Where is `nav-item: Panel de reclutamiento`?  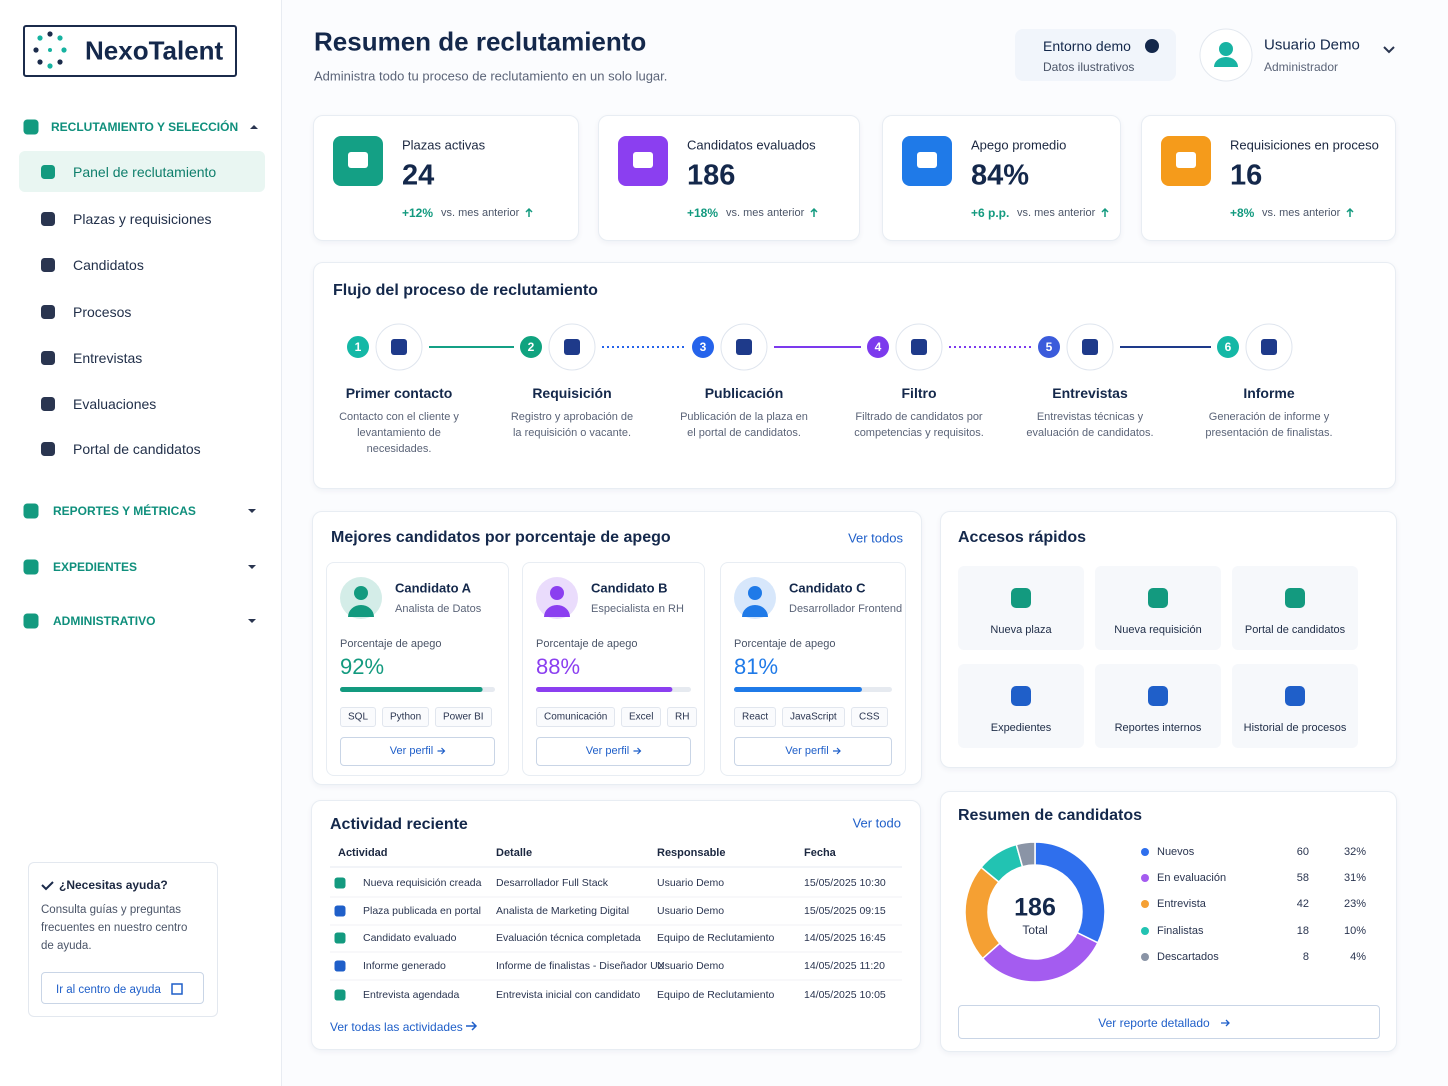
nav-item: Panel de reclutamiento is located at coordinates (145, 172).